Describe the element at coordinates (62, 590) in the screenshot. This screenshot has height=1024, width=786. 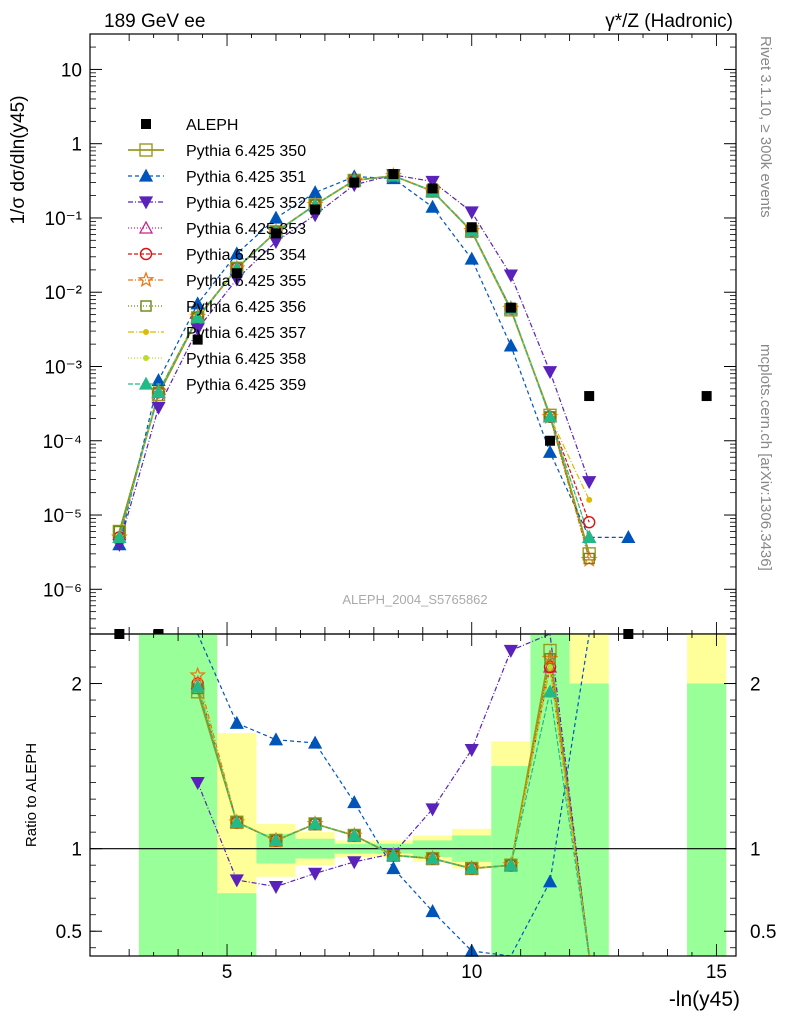
I see `main-ytick-label-7: 10⁻⁶` at that location.